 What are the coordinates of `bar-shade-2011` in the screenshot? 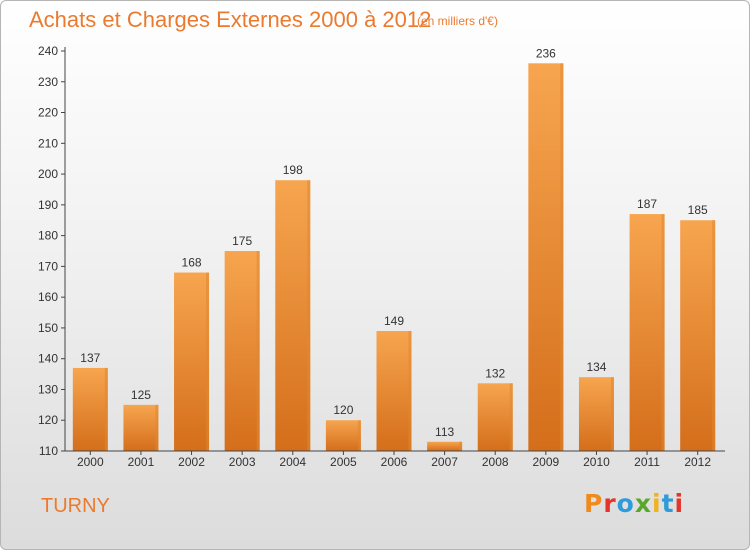 It's located at (663, 332).